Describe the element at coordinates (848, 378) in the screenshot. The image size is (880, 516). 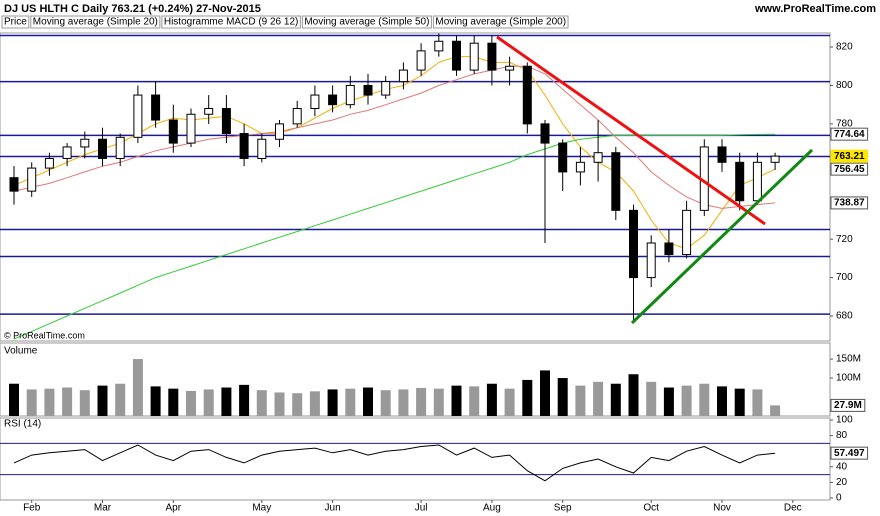
I see `y-tick-label: 100M` at that location.